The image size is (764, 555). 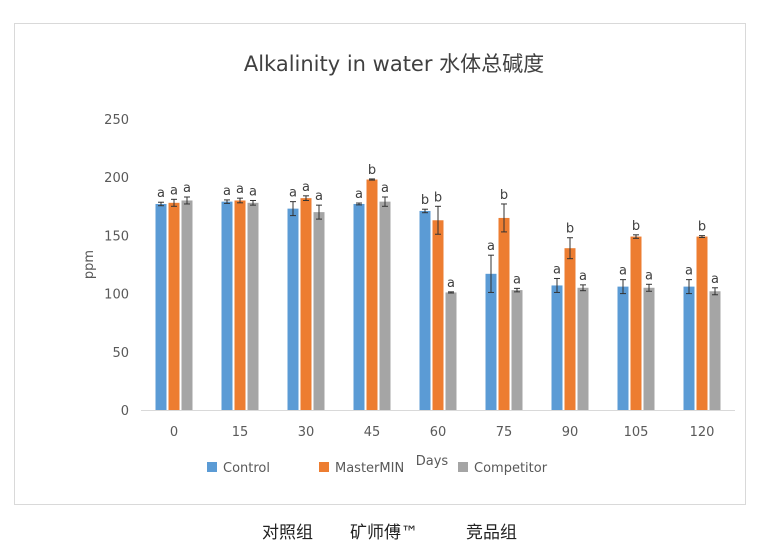 What do you see at coordinates (116, 178) in the screenshot?
I see `y-tick-label: 200` at bounding box center [116, 178].